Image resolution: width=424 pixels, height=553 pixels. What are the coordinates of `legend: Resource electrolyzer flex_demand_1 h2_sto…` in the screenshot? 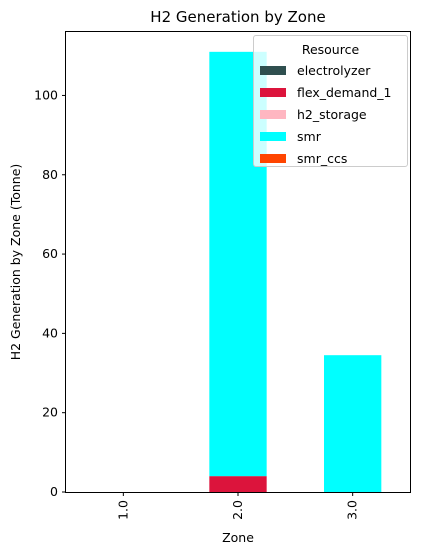 It's located at (330, 101).